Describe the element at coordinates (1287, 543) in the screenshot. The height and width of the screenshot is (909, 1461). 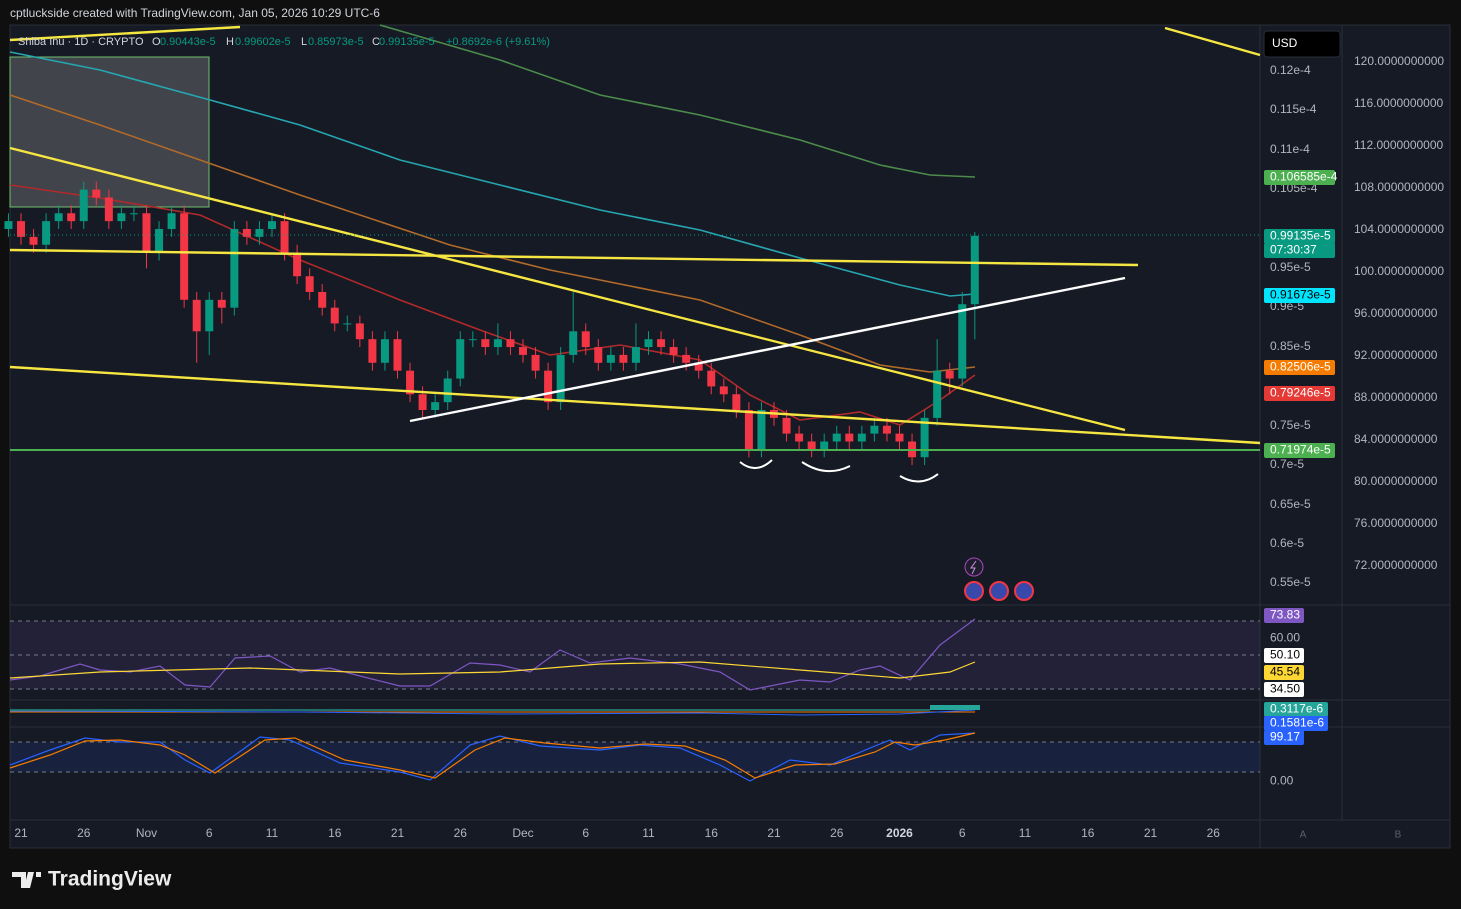
I see `price-label: 0.6e-5` at that location.